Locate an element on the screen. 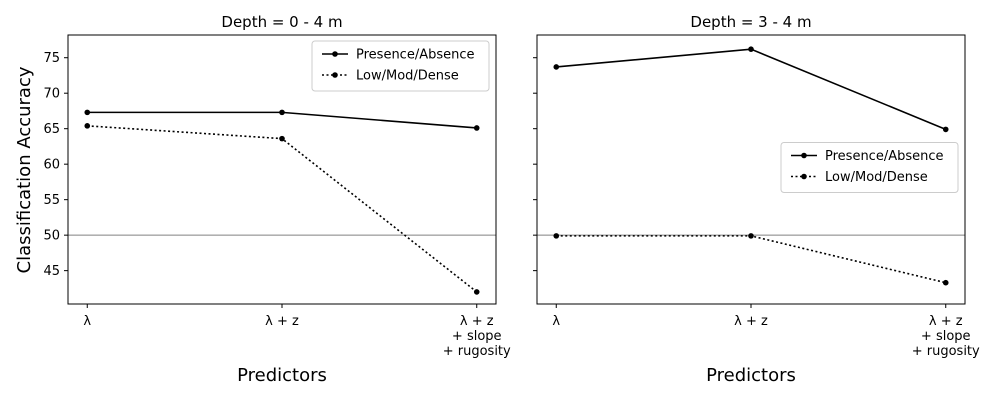 This screenshot has height=400, width=1000. y-axis-label: Classification Accuracy is located at coordinates (24, 169).